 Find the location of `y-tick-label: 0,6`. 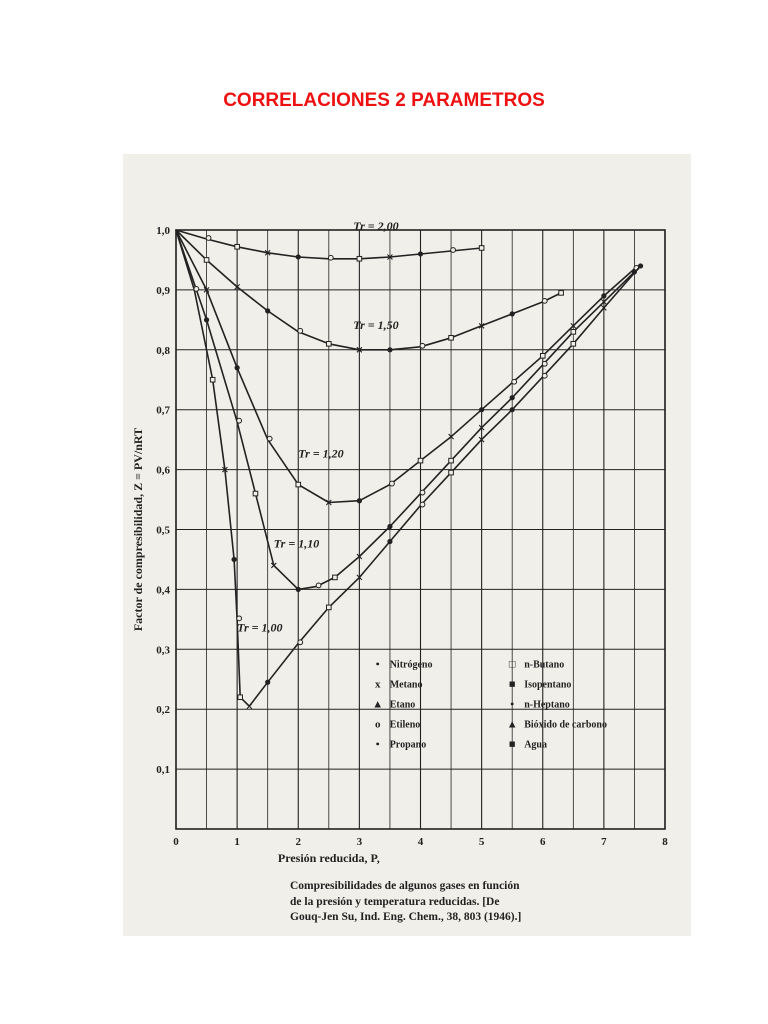

y-tick-label: 0,6 is located at coordinates (163, 471).